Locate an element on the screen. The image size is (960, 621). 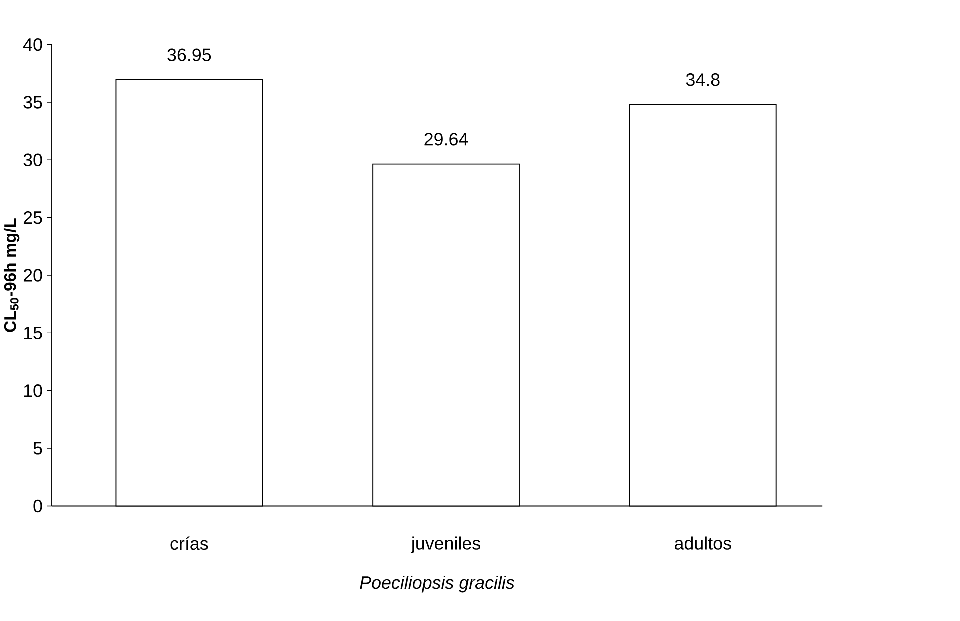
y-tick-label: 25 is located at coordinates (33, 218).